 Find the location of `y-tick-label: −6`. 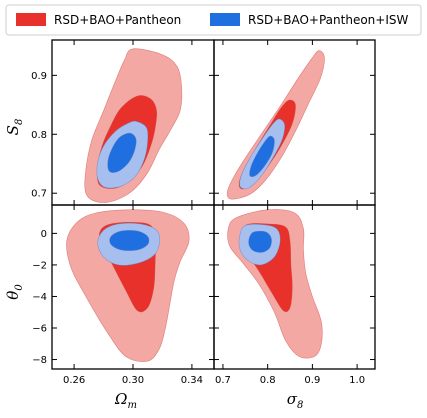

y-tick-label: −6 is located at coordinates (39, 329).